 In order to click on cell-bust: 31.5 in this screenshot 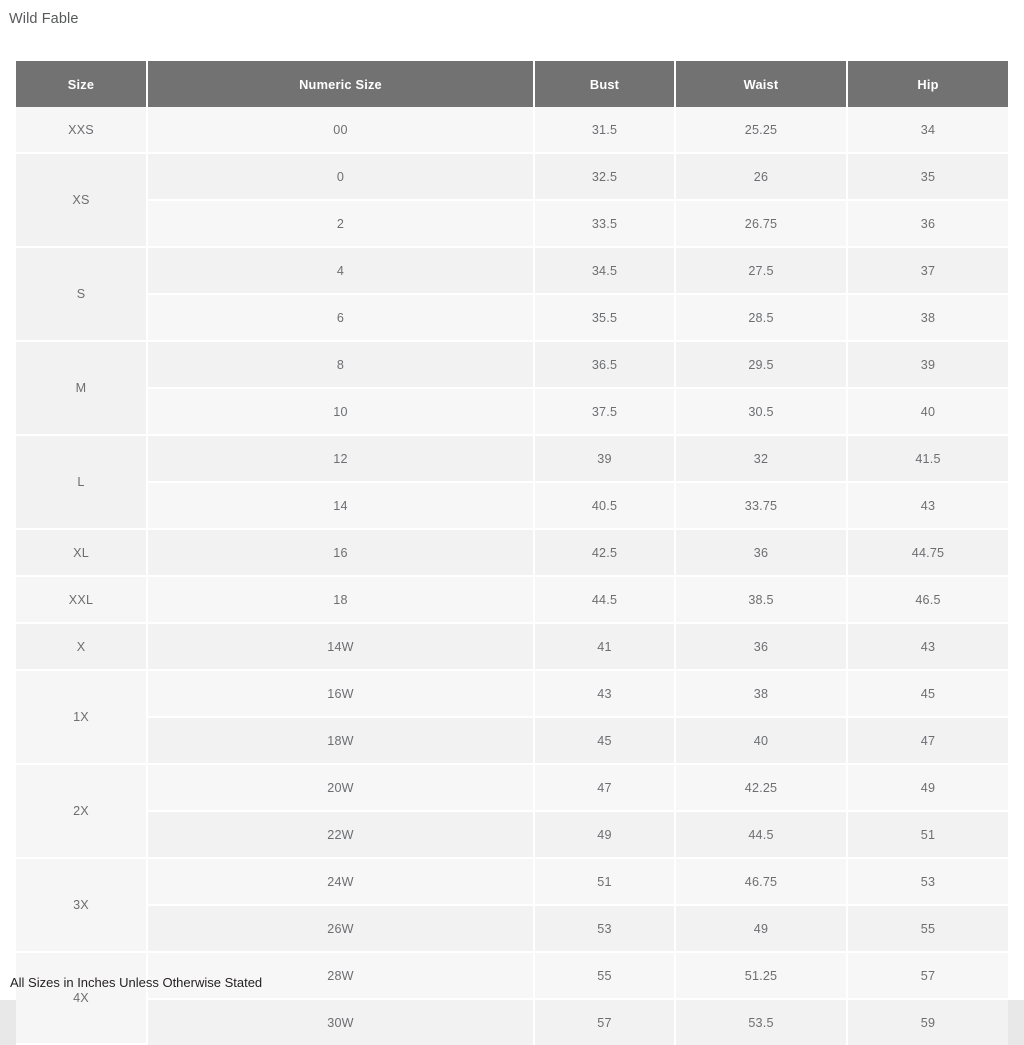, I will do `click(605, 130)`.